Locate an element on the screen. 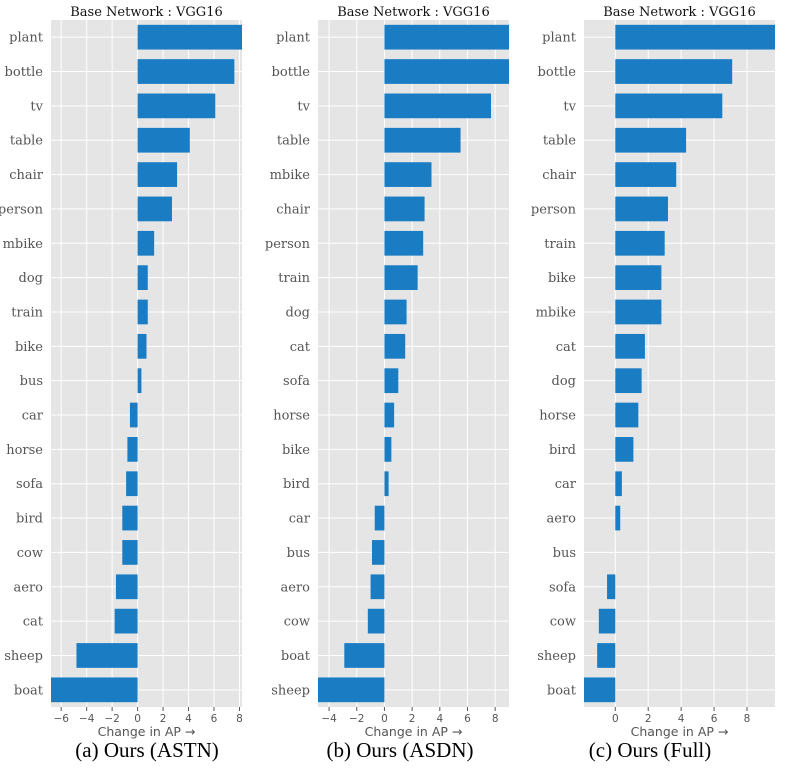 Image resolution: width=789 pixels, height=779 pixels. category-label: cat is located at coordinates (566, 347).